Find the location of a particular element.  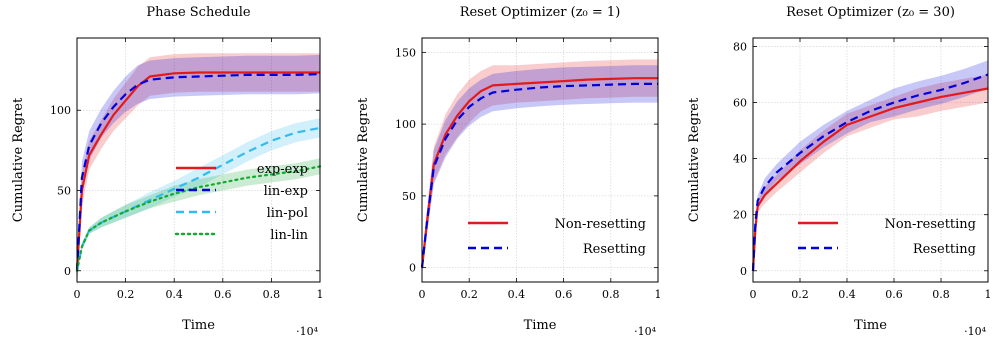

y-tick-label: 20 is located at coordinates (740, 215).